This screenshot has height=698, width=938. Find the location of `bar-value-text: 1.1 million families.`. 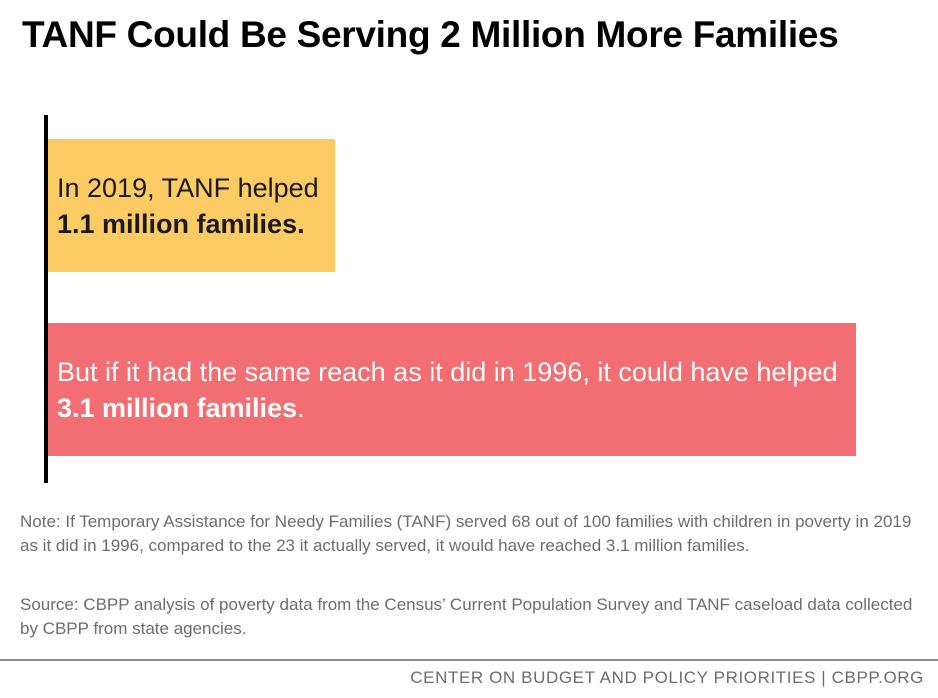

bar-value-text: 1.1 million families. is located at coordinates (181, 223).